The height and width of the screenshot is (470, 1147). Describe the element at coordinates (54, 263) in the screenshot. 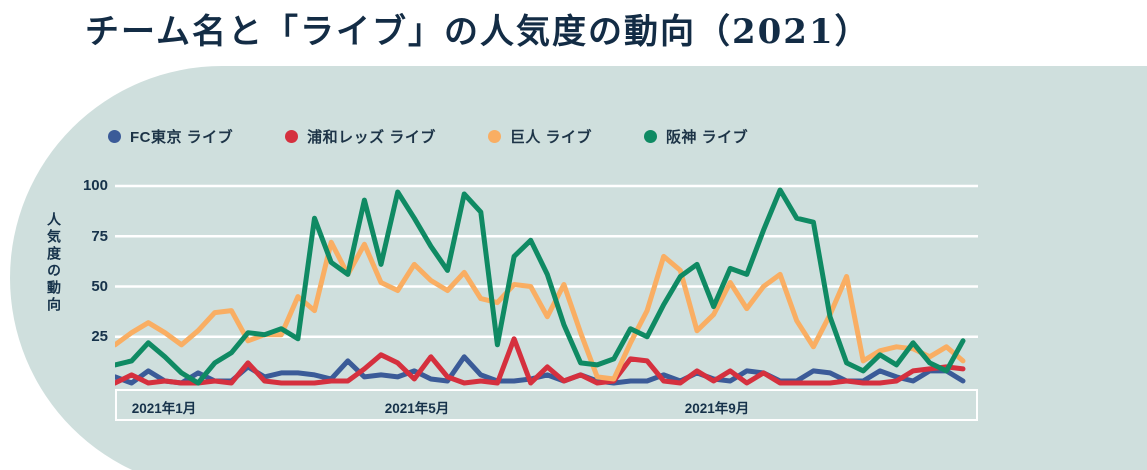

I see `y-axis-title: 人気度の動向` at that location.